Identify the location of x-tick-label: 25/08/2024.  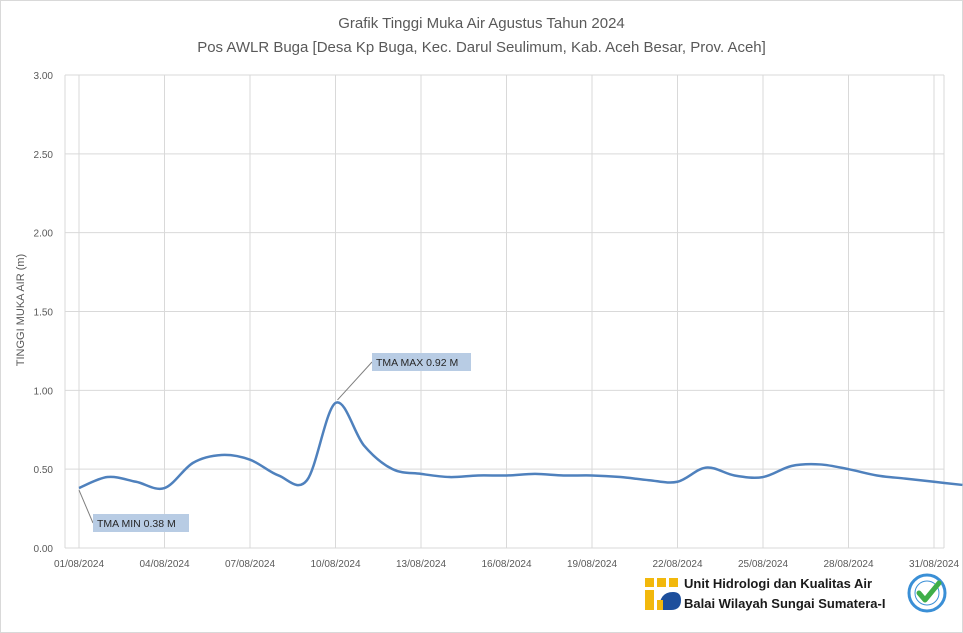
(763, 564).